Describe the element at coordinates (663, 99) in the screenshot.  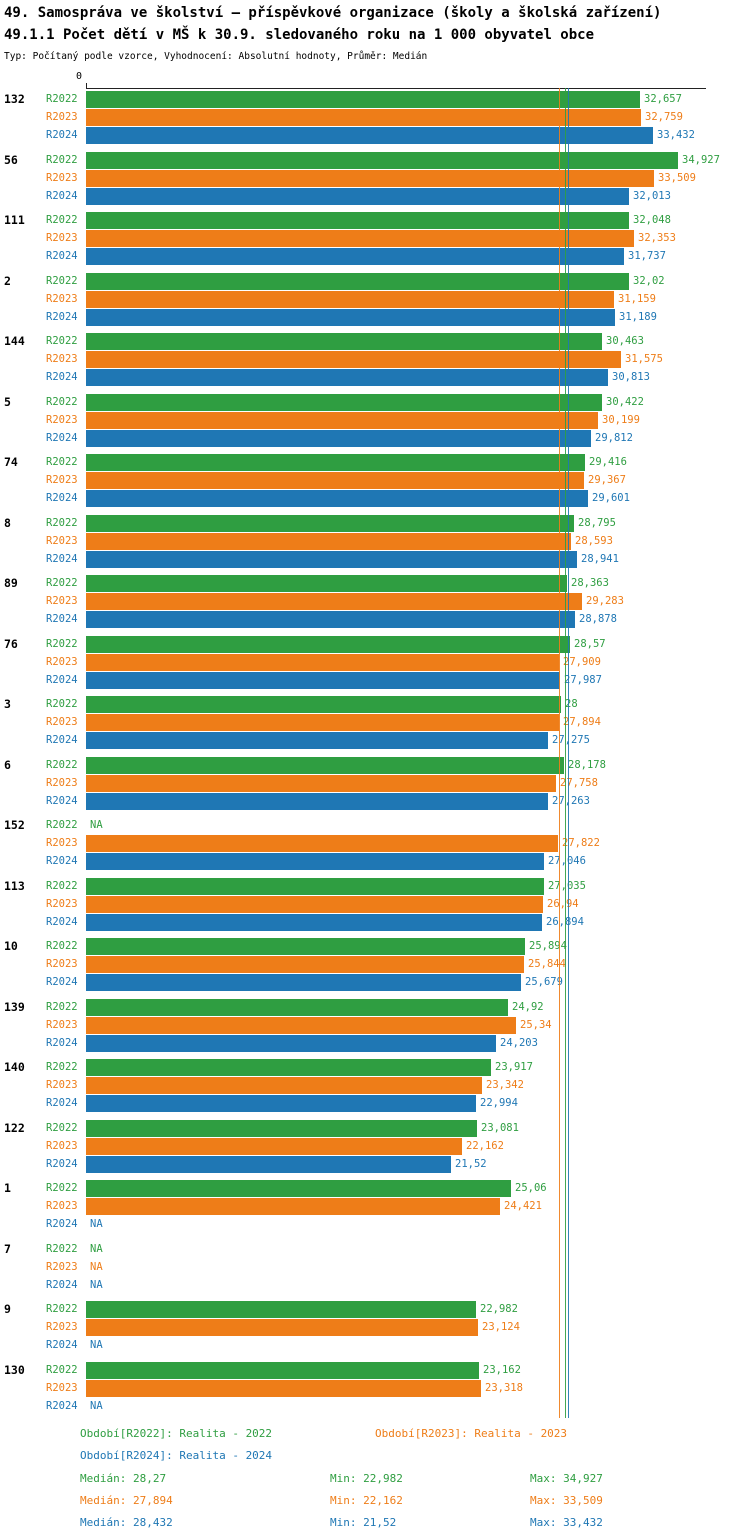
I see `bar-value-R2022-132: 32,657` at that location.